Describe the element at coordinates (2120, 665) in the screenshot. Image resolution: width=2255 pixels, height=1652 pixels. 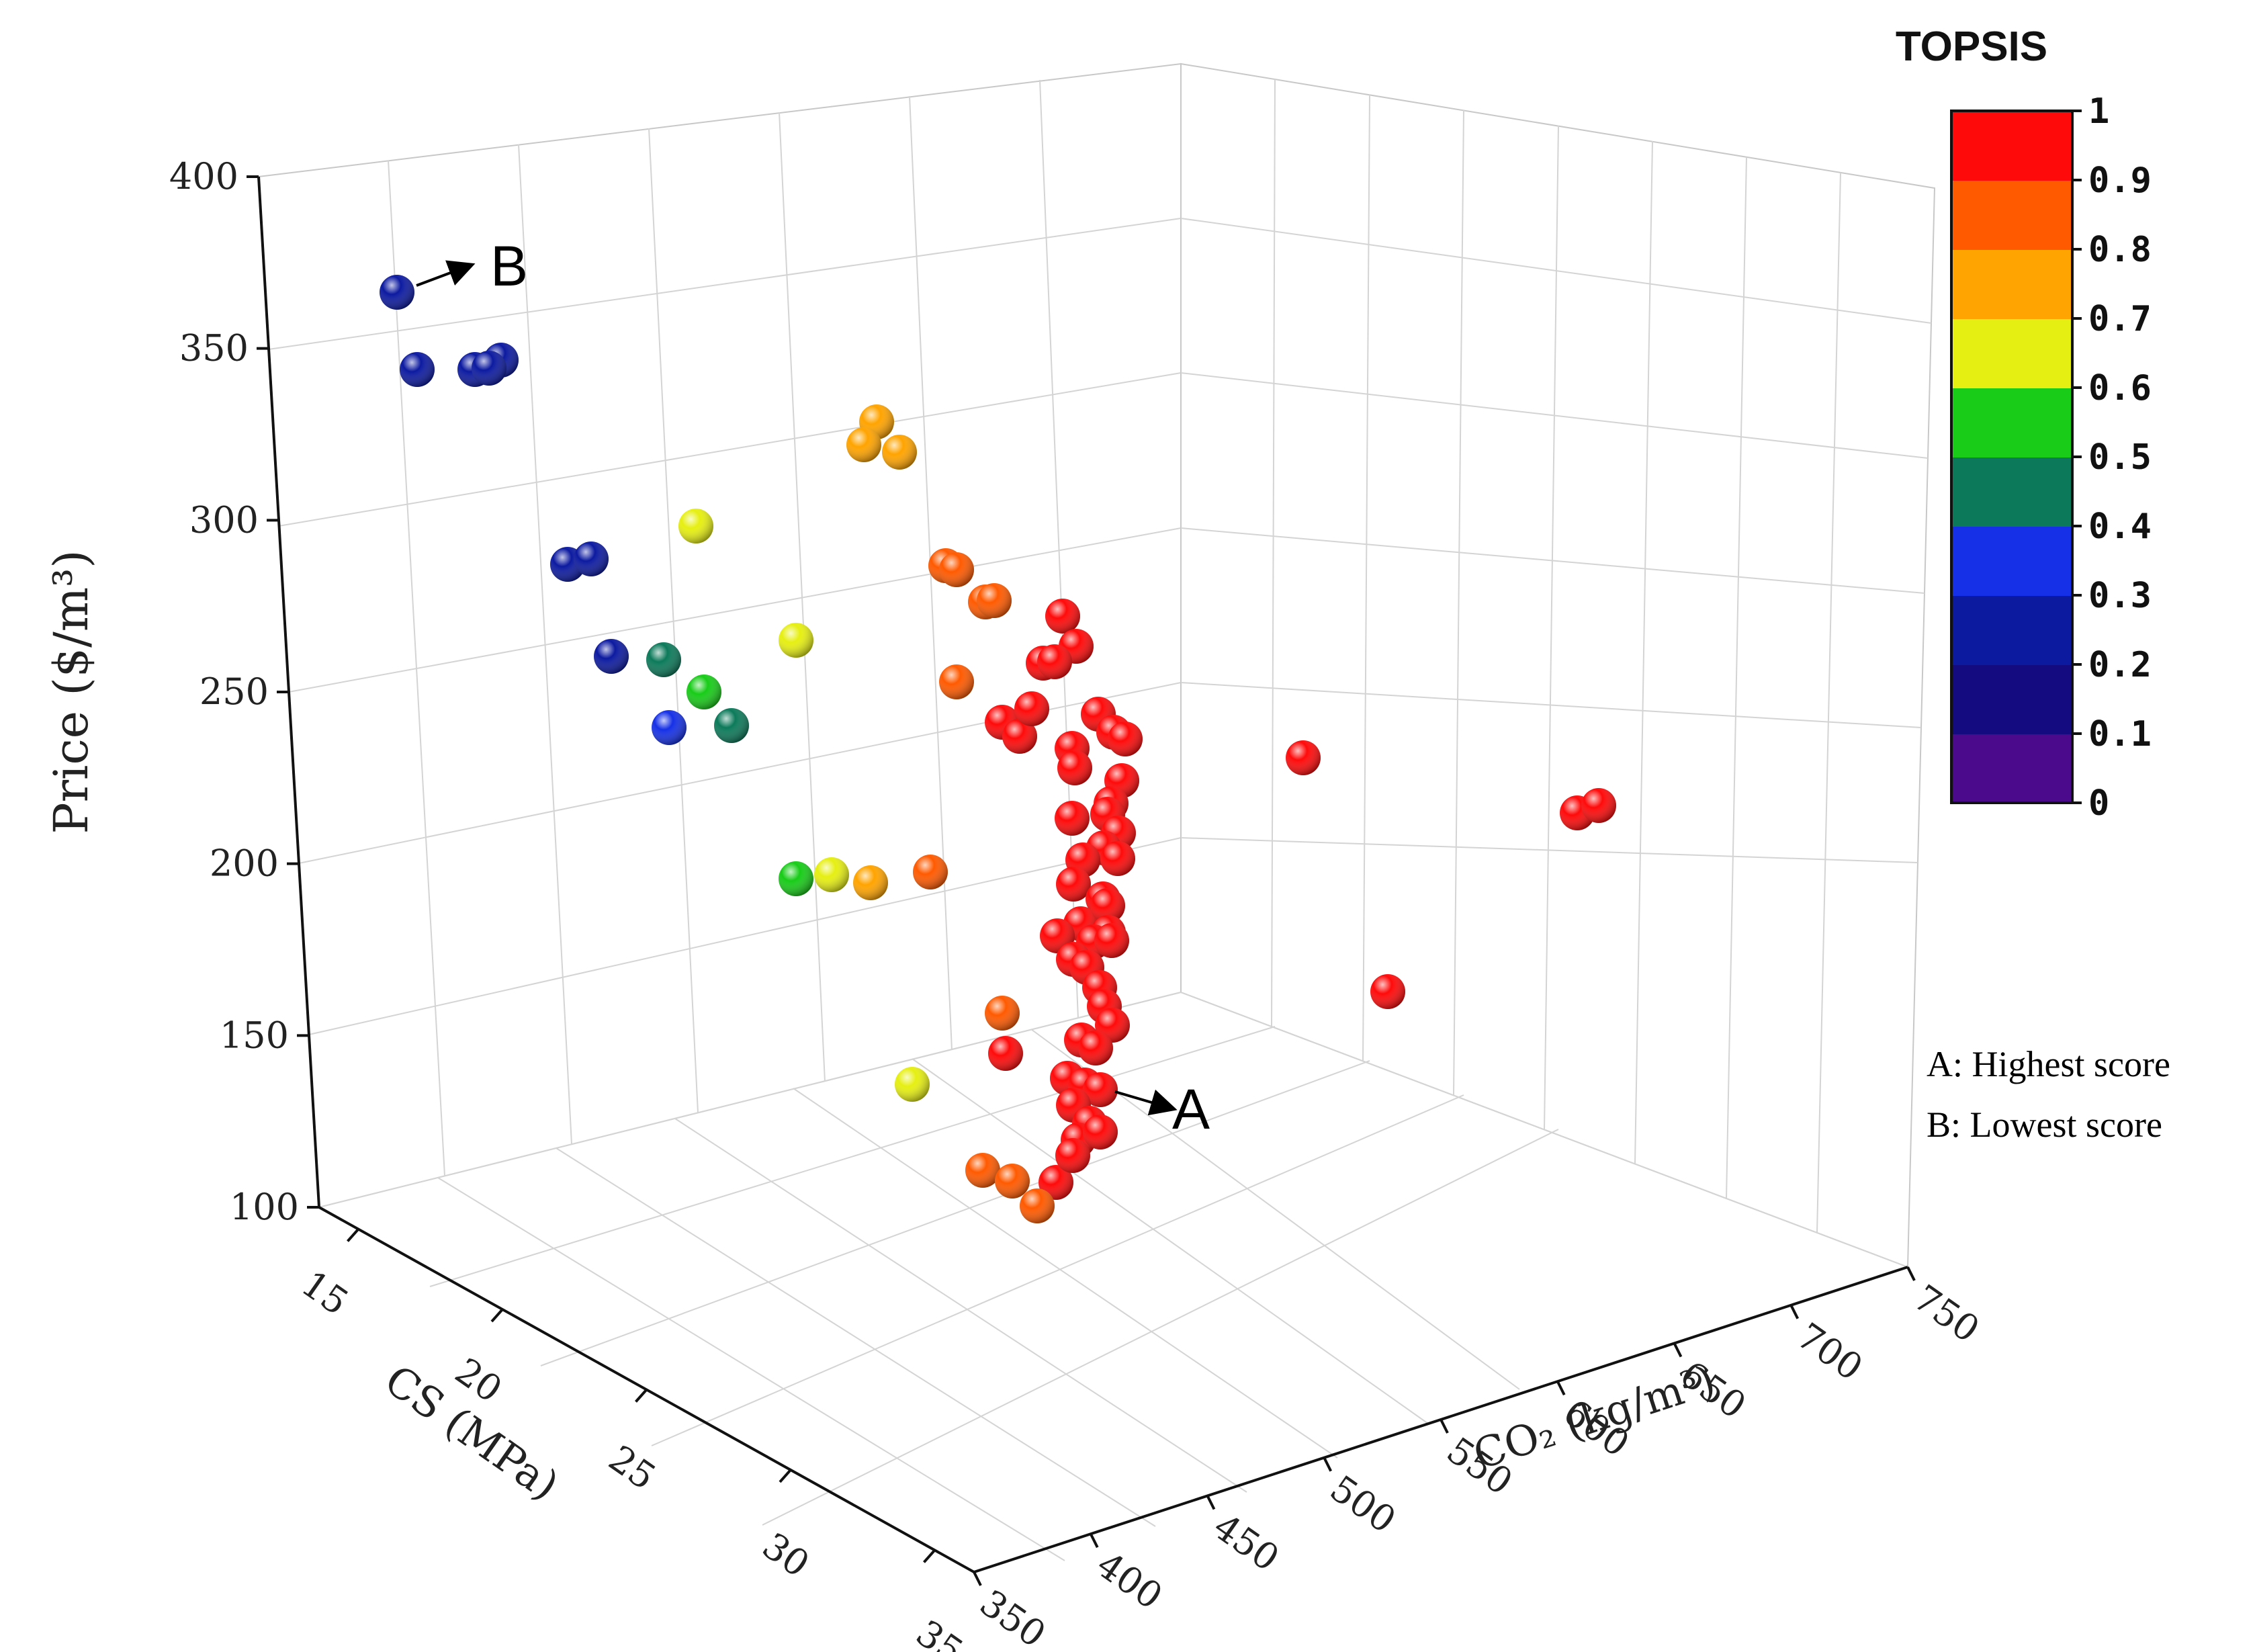
I see `colorbar-tick-label: 0.2` at that location.